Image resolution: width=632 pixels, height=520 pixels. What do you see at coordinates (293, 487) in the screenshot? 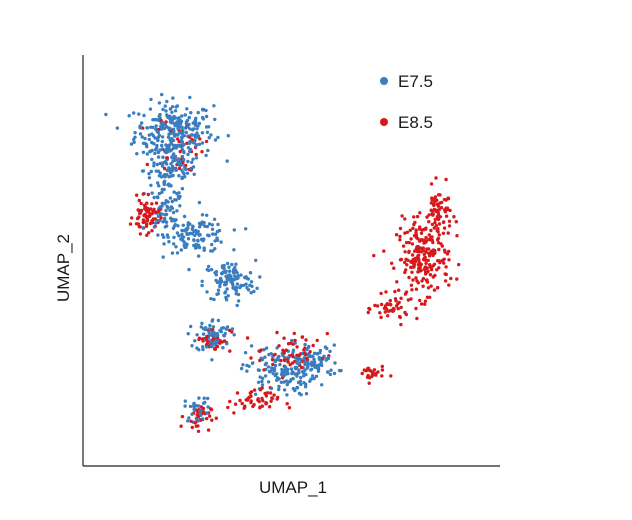
I see `x-axis-label: UMAP_1` at bounding box center [293, 487].